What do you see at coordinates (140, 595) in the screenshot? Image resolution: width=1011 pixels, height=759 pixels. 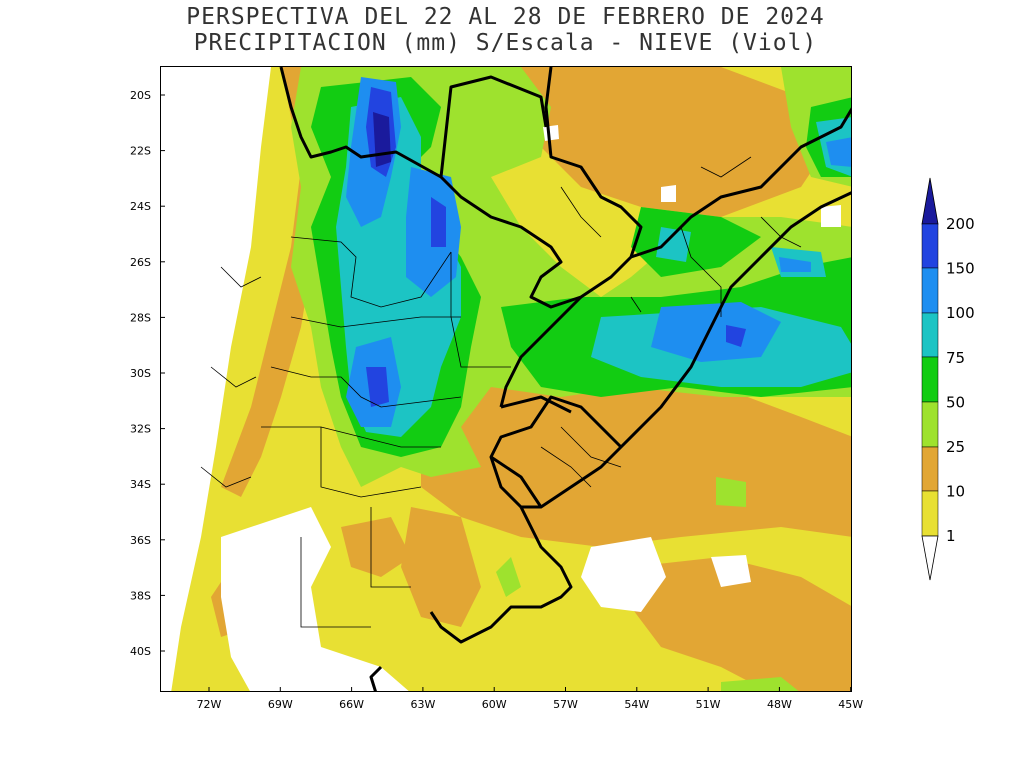 I see `lat-tick-label: 38S` at bounding box center [140, 595].